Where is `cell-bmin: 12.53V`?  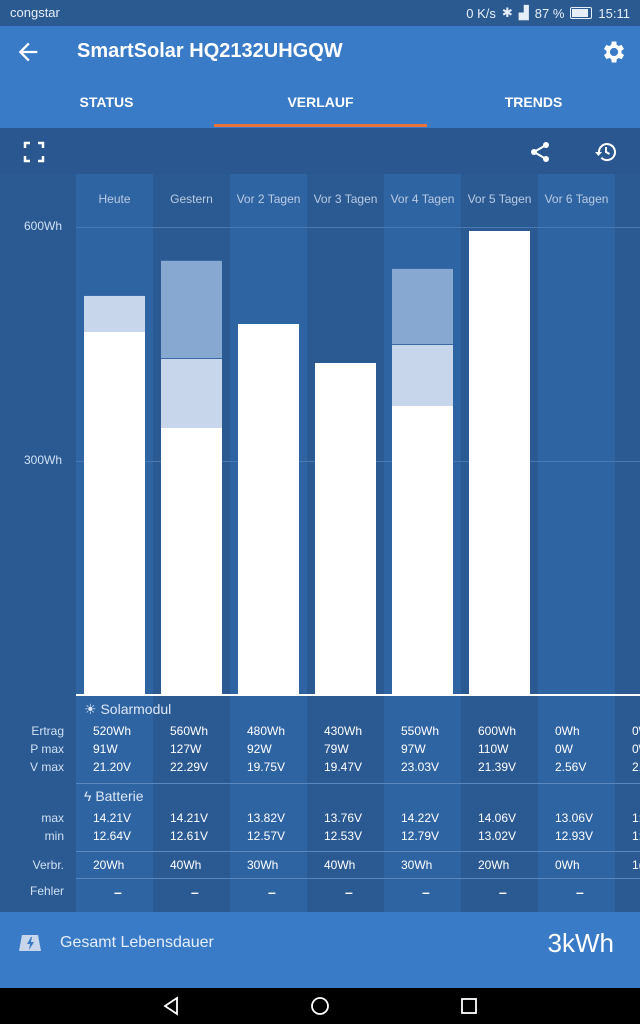
cell-bmin: 12.53V is located at coordinates (343, 836).